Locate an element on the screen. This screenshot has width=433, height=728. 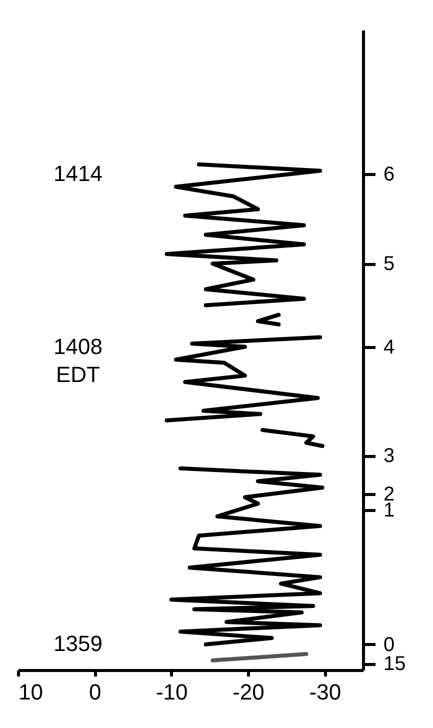
x-tick-label: -20 is located at coordinates (248, 692).